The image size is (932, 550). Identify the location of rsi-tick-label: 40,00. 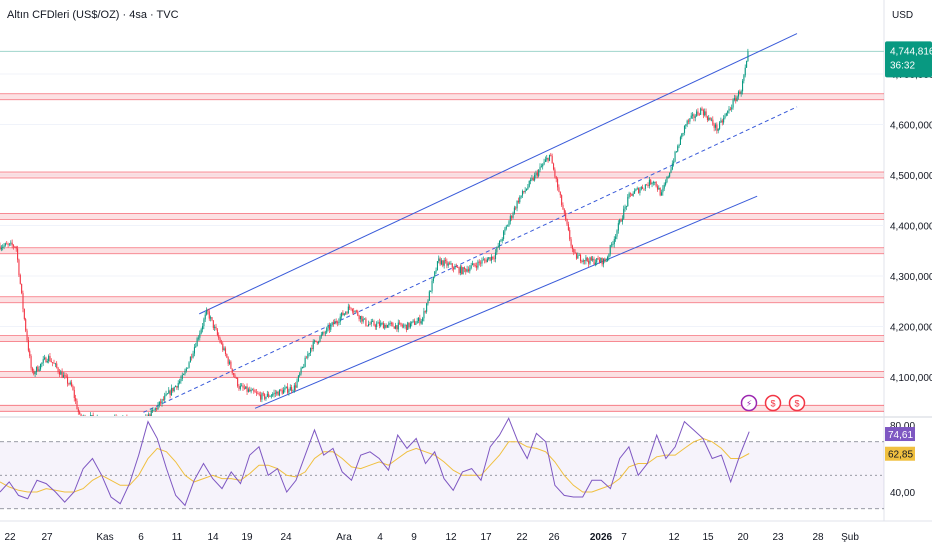
(902, 493).